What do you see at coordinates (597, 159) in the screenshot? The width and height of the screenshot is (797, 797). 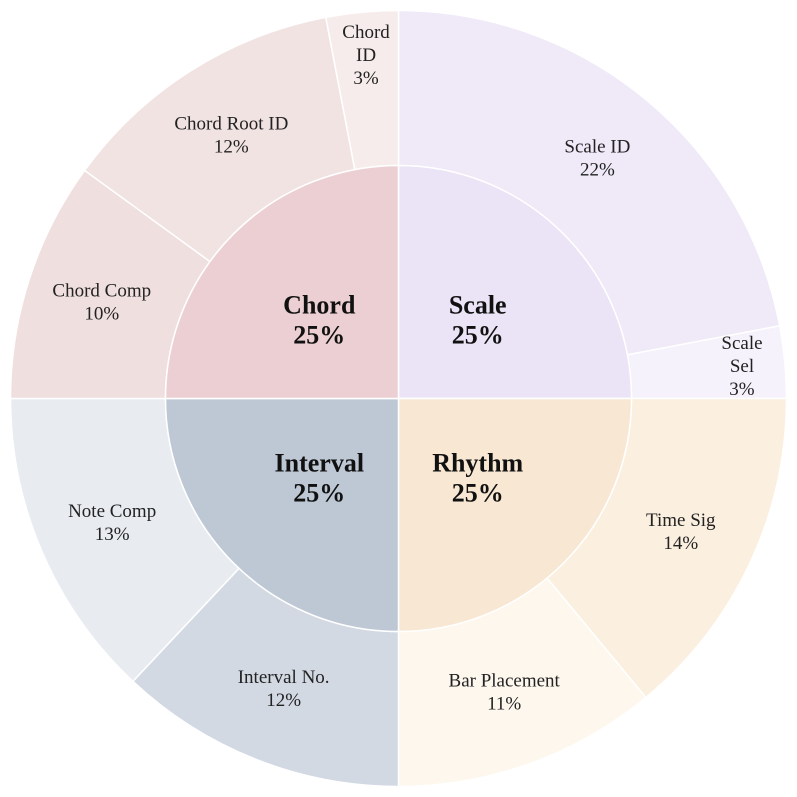 I see `outer-label-scale-id: Scale ID 22%` at bounding box center [597, 159].